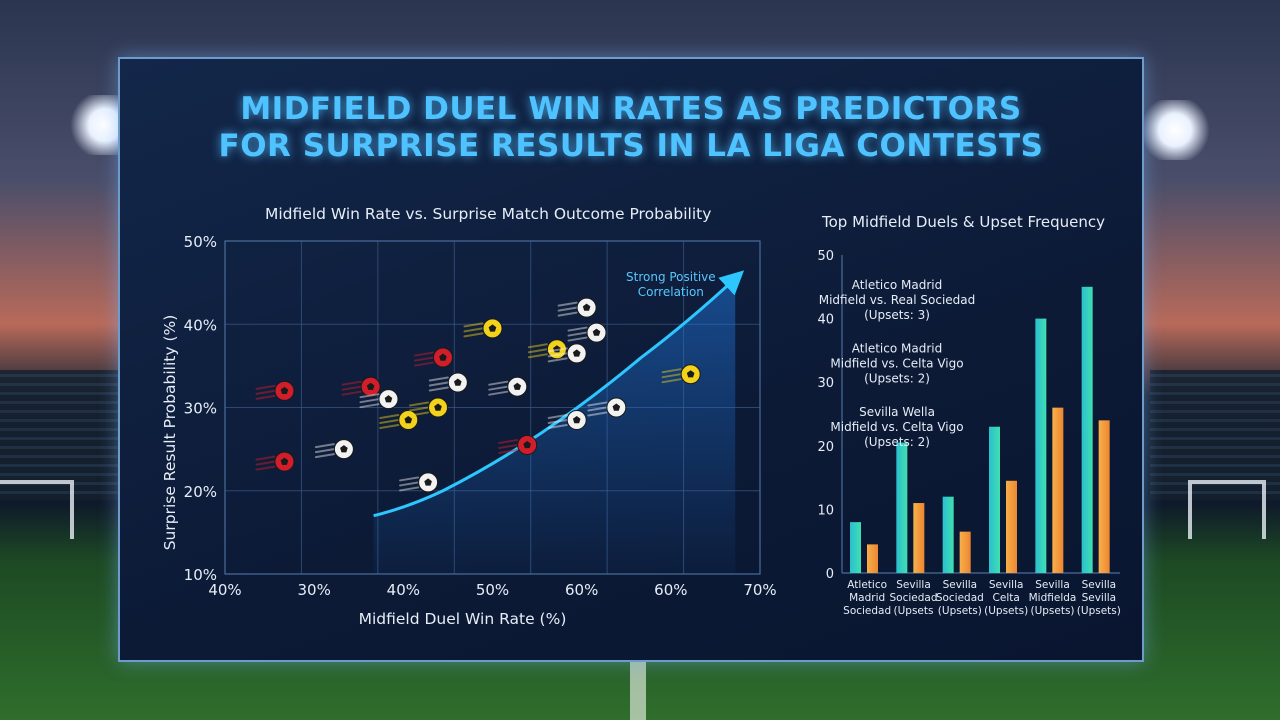  Describe the element at coordinates (313, 590) in the screenshot. I see `x-tick-label: 30%` at that location.